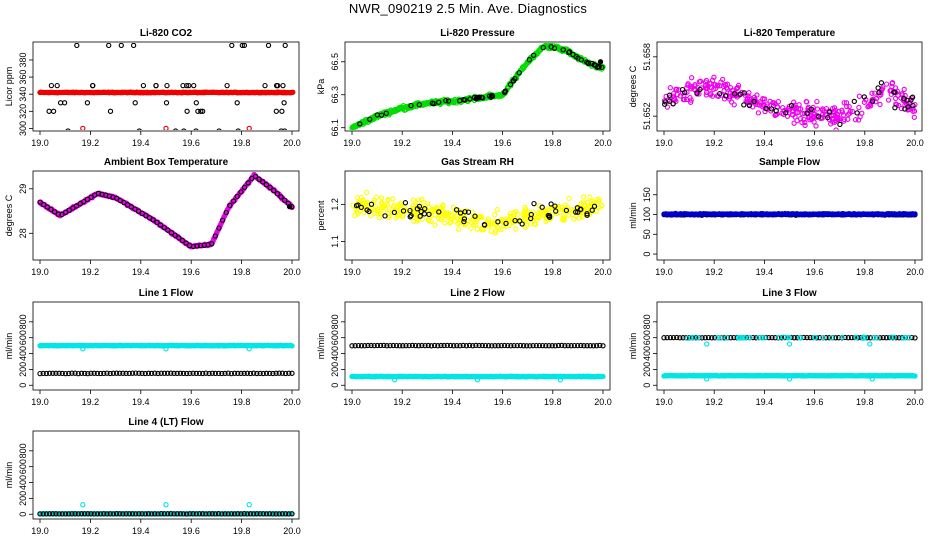 Image resolution: width=936 pixels, height=540 pixels. What do you see at coordinates (166, 293) in the screenshot?
I see `panel-title: Line 1 Flow` at bounding box center [166, 293].